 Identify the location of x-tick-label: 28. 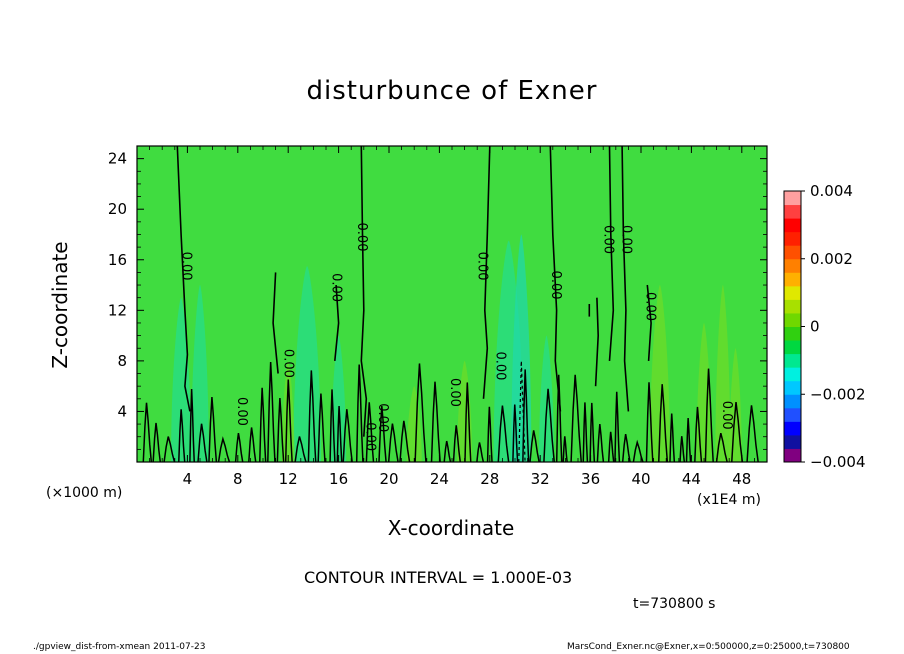
(489, 479).